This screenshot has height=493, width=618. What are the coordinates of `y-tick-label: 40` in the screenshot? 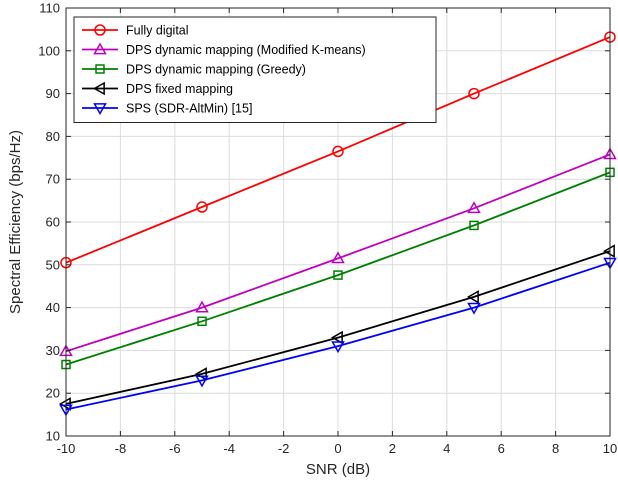 It's located at (53, 307).